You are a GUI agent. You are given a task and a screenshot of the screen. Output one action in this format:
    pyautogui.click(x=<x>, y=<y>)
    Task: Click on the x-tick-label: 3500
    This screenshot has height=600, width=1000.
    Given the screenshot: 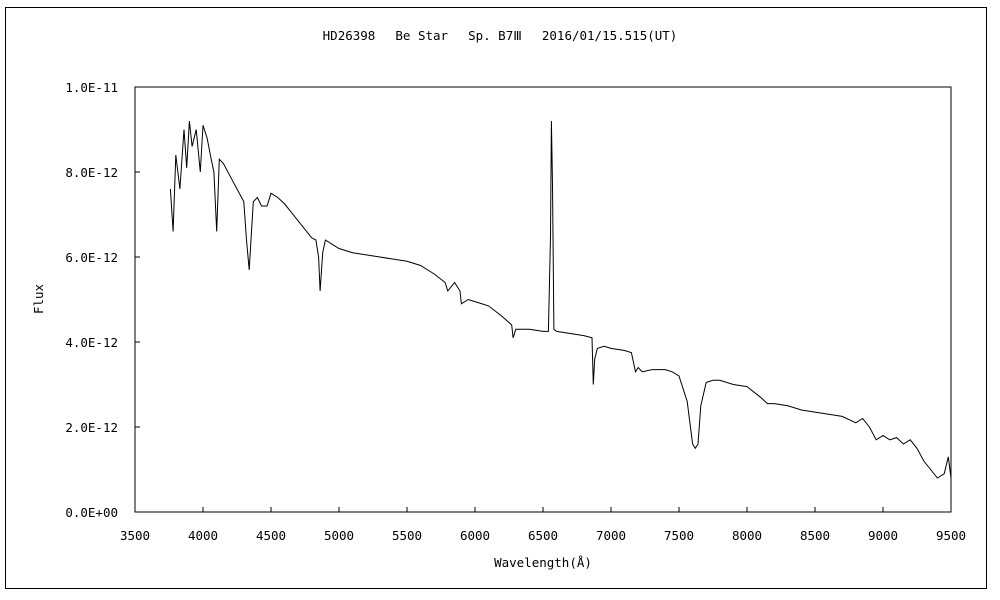 What is the action you would take?
    pyautogui.click(x=135, y=535)
    